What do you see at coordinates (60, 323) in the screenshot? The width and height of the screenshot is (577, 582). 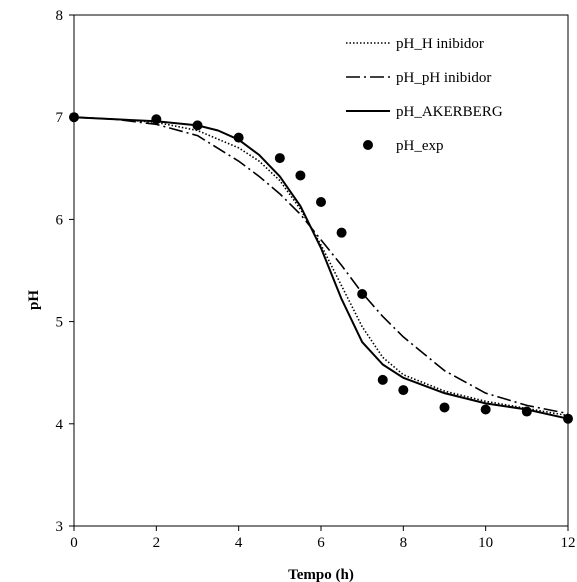 I see `y-tick-label: 5` at bounding box center [60, 323].